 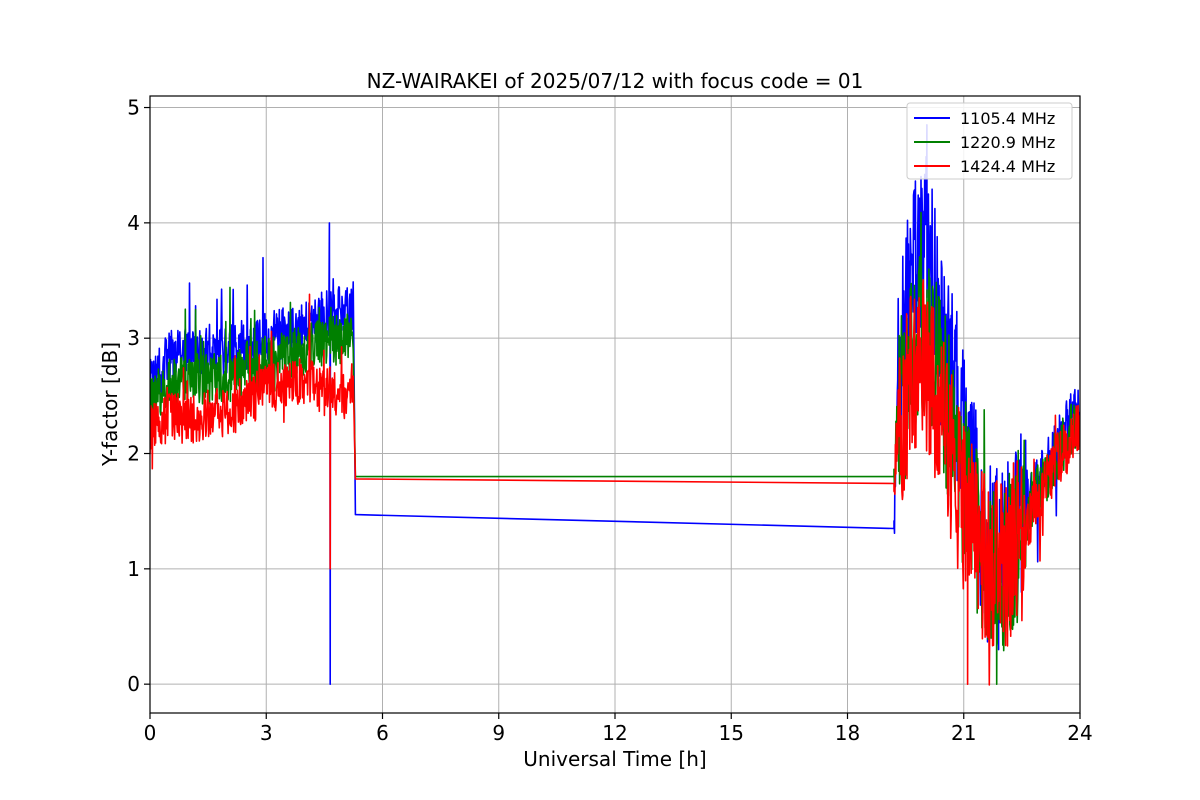 What do you see at coordinates (110, 404) in the screenshot?
I see `y-axis-label: Y-factor [dB]` at bounding box center [110, 404].